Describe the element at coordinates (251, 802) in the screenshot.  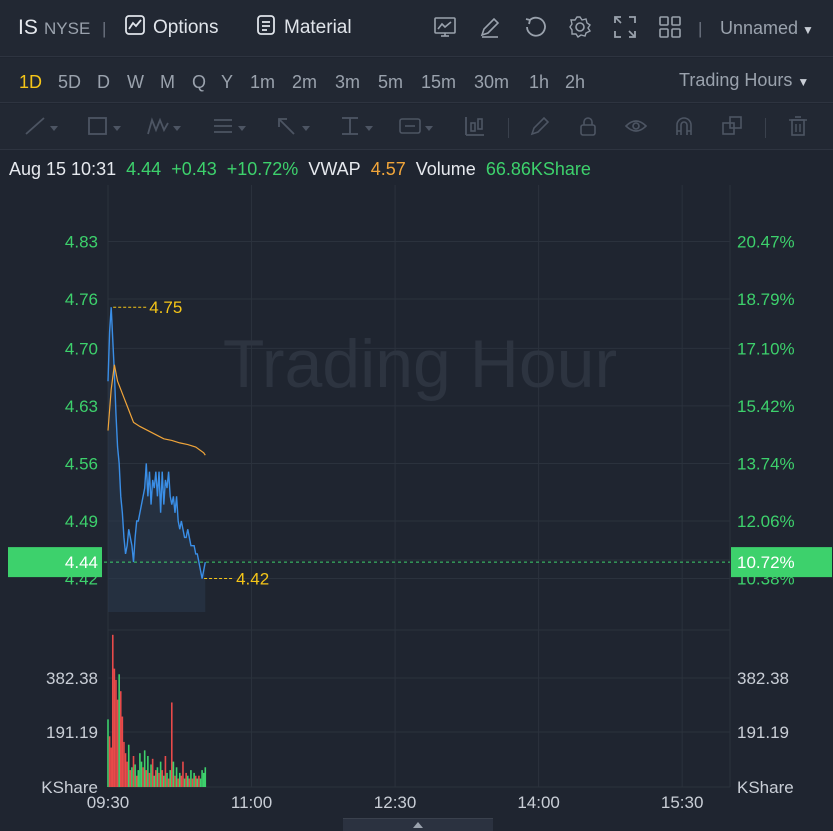
I see `time-tick-label: 11:00` at that location.